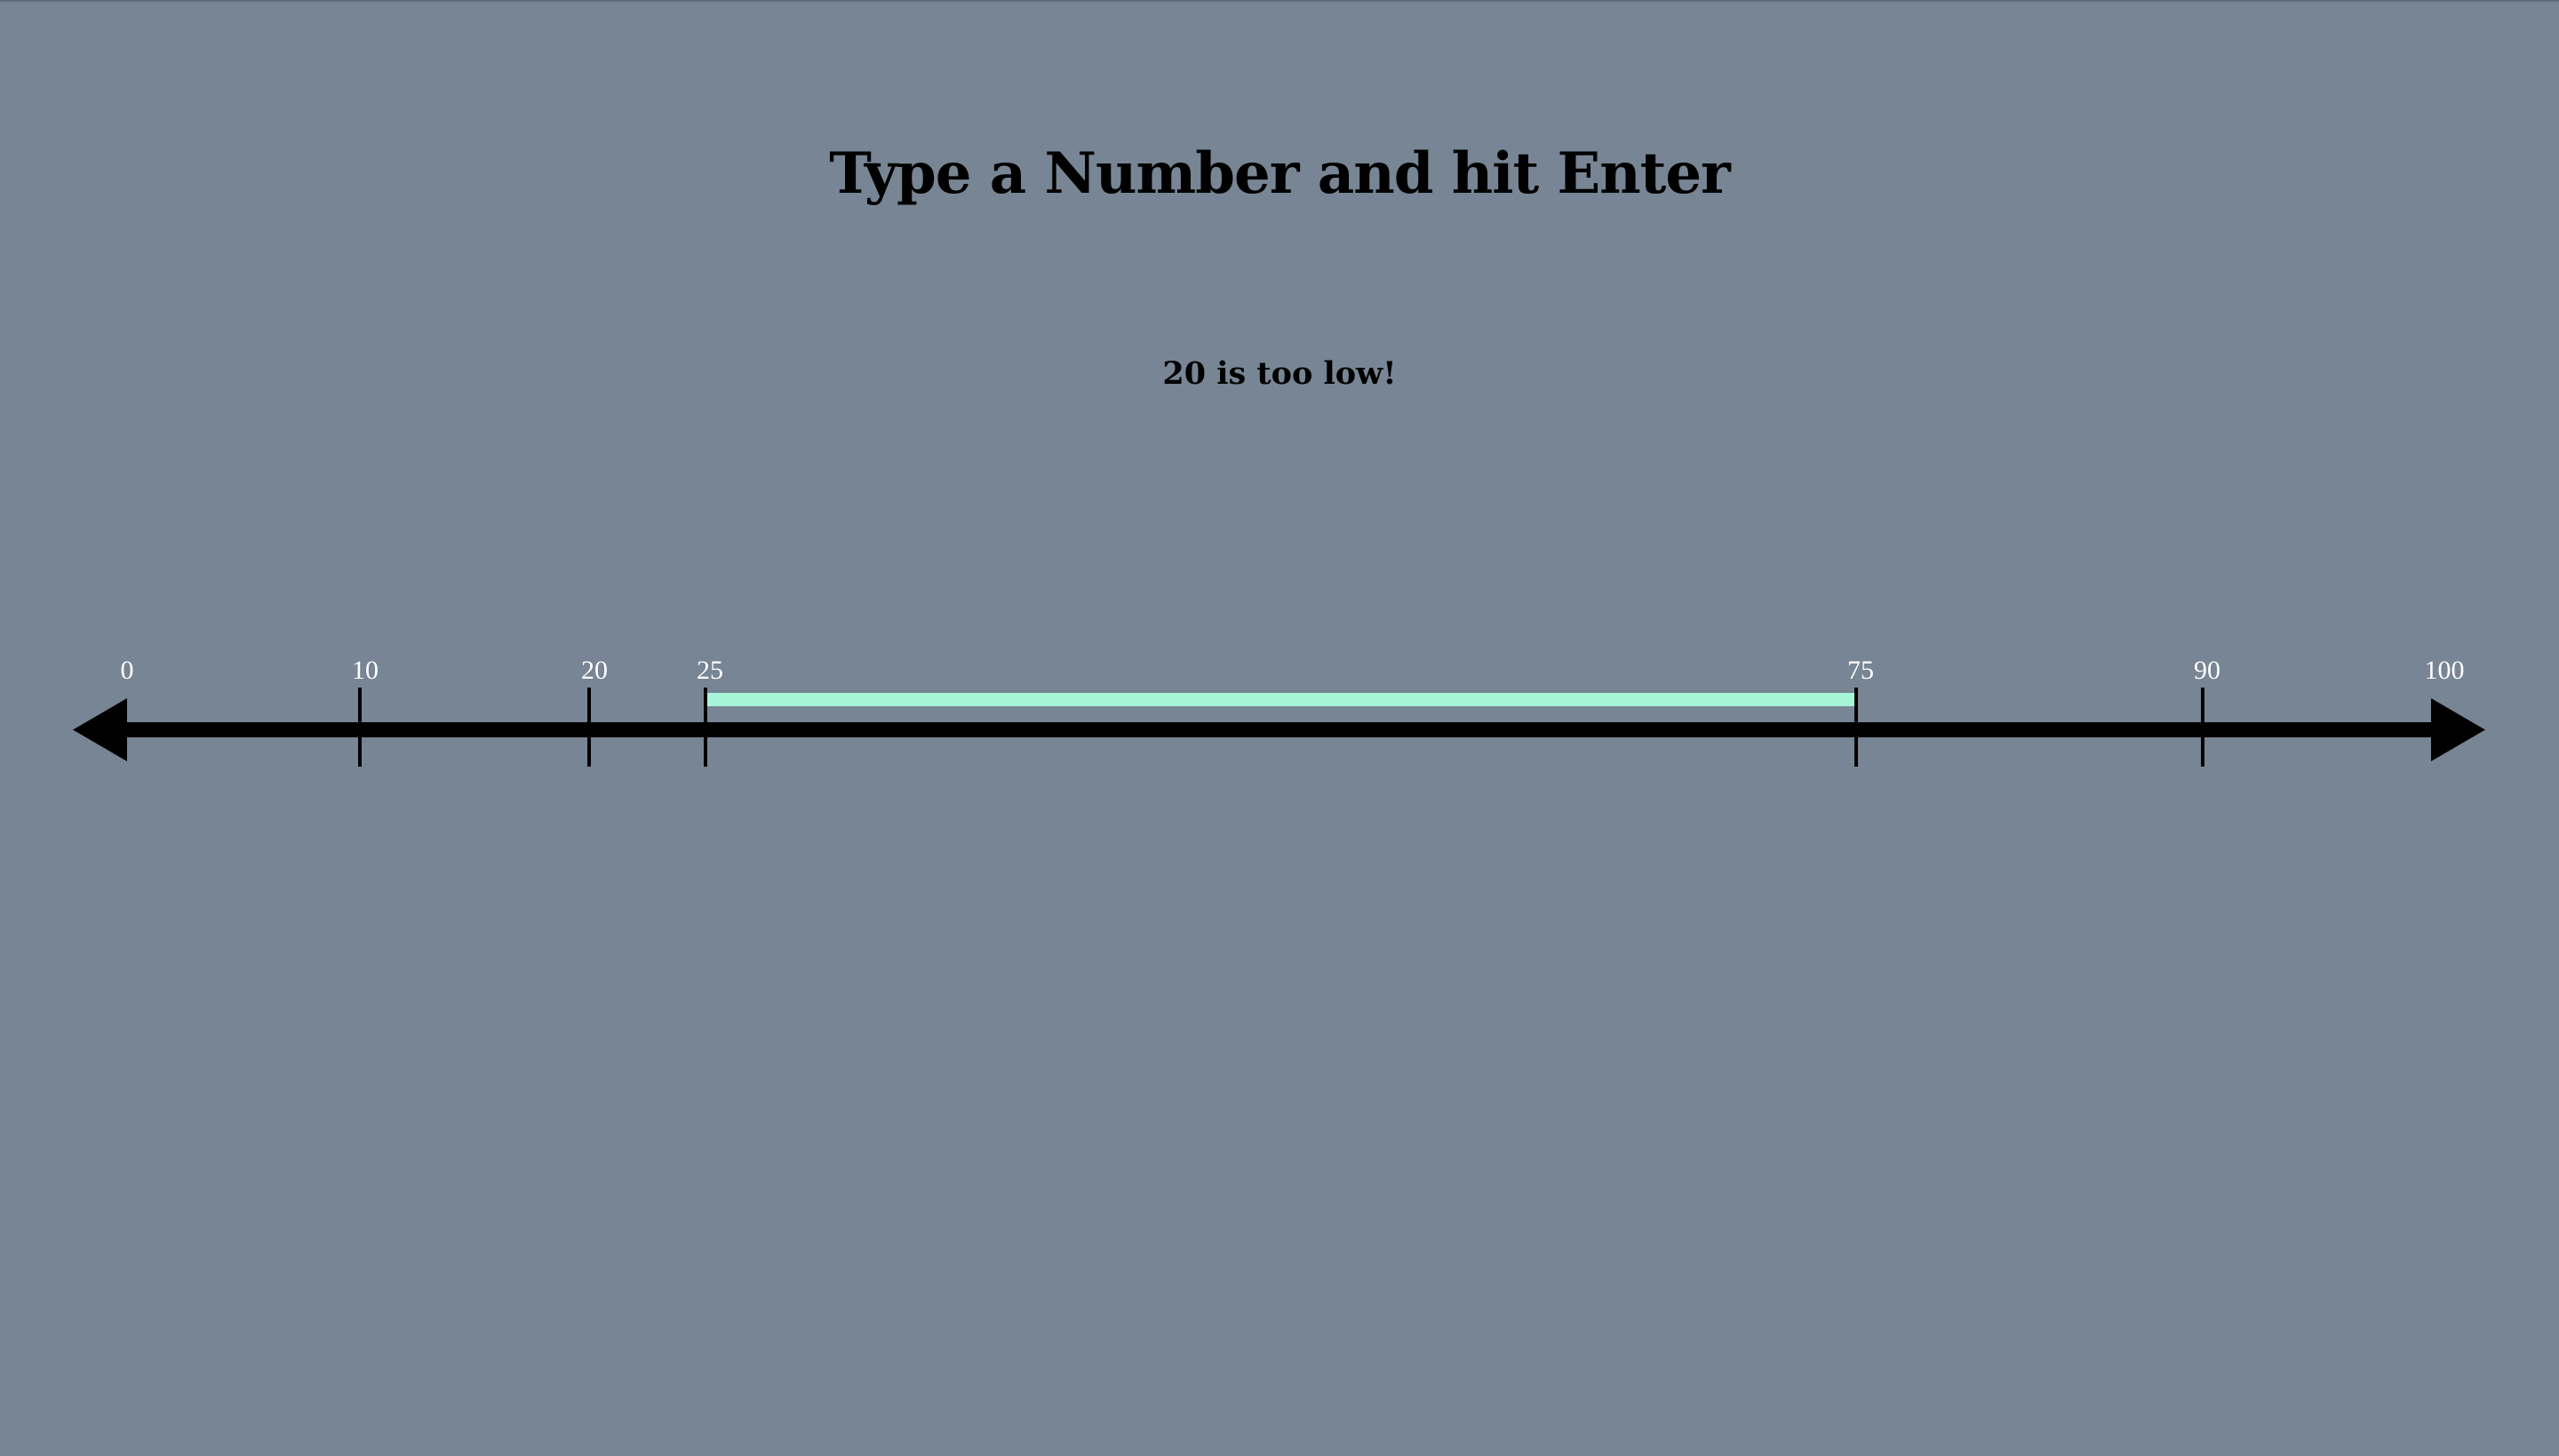 The width and height of the screenshot is (2559, 1456). What do you see at coordinates (594, 670) in the screenshot?
I see `tick-label-20: 20` at bounding box center [594, 670].